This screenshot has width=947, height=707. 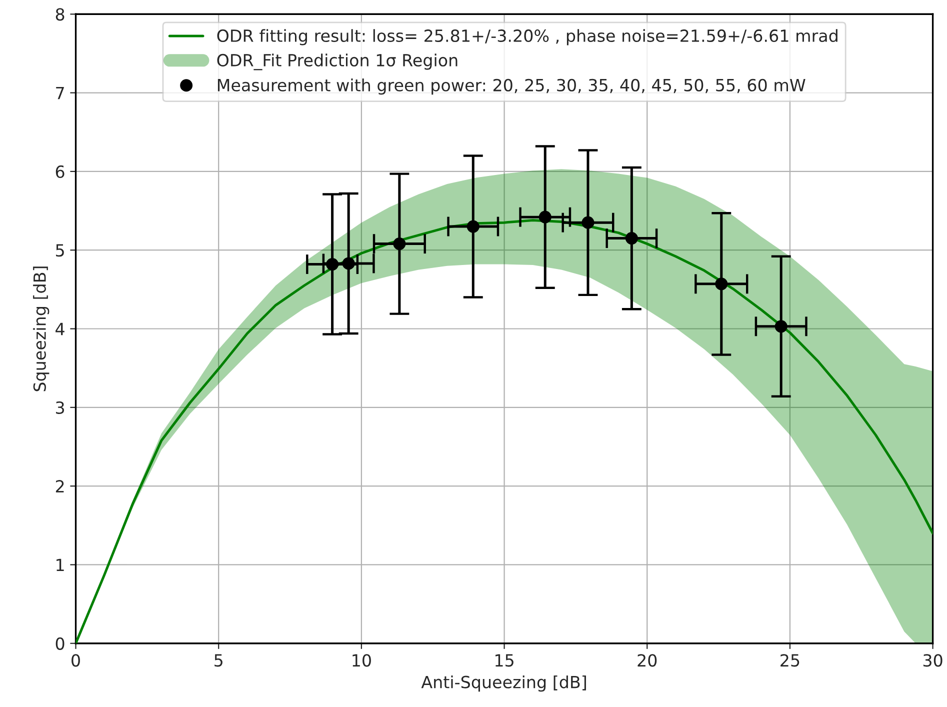 What do you see at coordinates (60, 407) in the screenshot?
I see `y-tick-label: 3` at bounding box center [60, 407].